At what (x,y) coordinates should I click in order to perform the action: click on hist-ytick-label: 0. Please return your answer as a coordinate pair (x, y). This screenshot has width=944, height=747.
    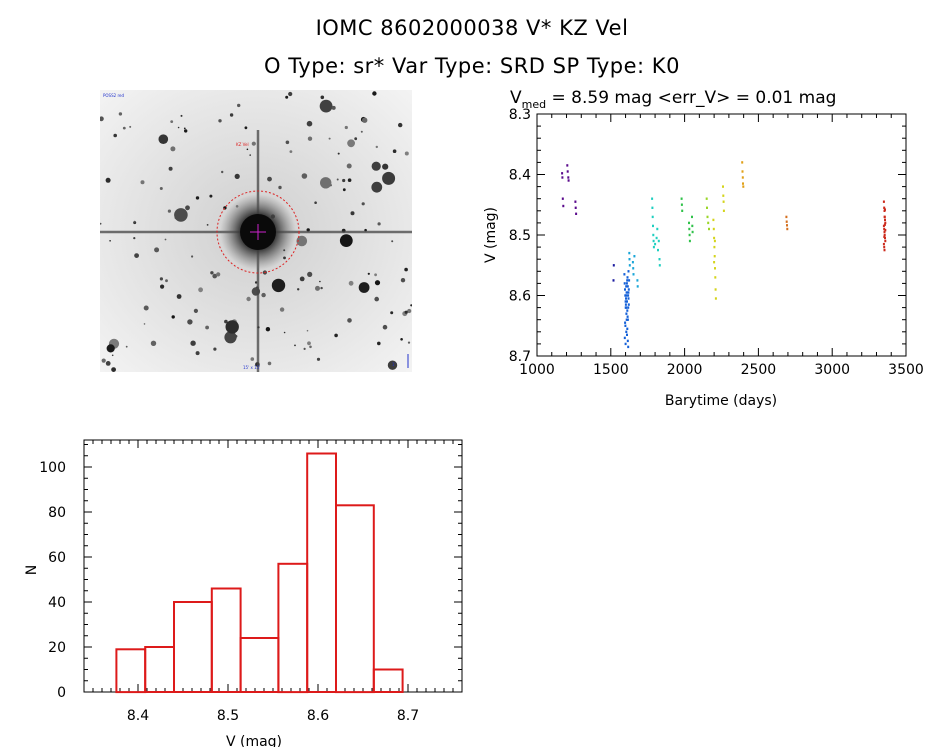
    Looking at the image, I should click on (61, 693).